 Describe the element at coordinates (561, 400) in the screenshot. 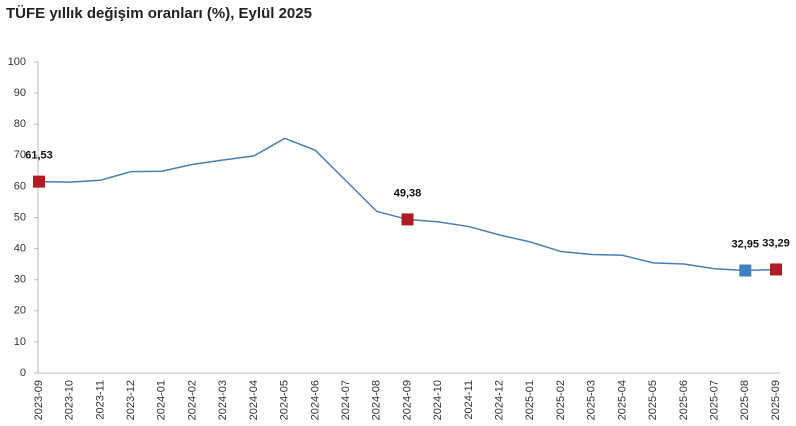

I see `x-tick-label: 2025-02` at that location.